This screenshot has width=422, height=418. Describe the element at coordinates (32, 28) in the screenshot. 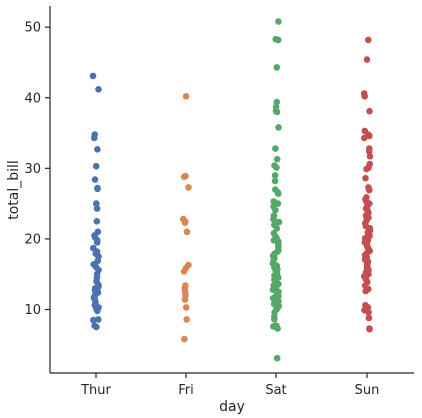

I see `y-tick-label: 50` at that location.